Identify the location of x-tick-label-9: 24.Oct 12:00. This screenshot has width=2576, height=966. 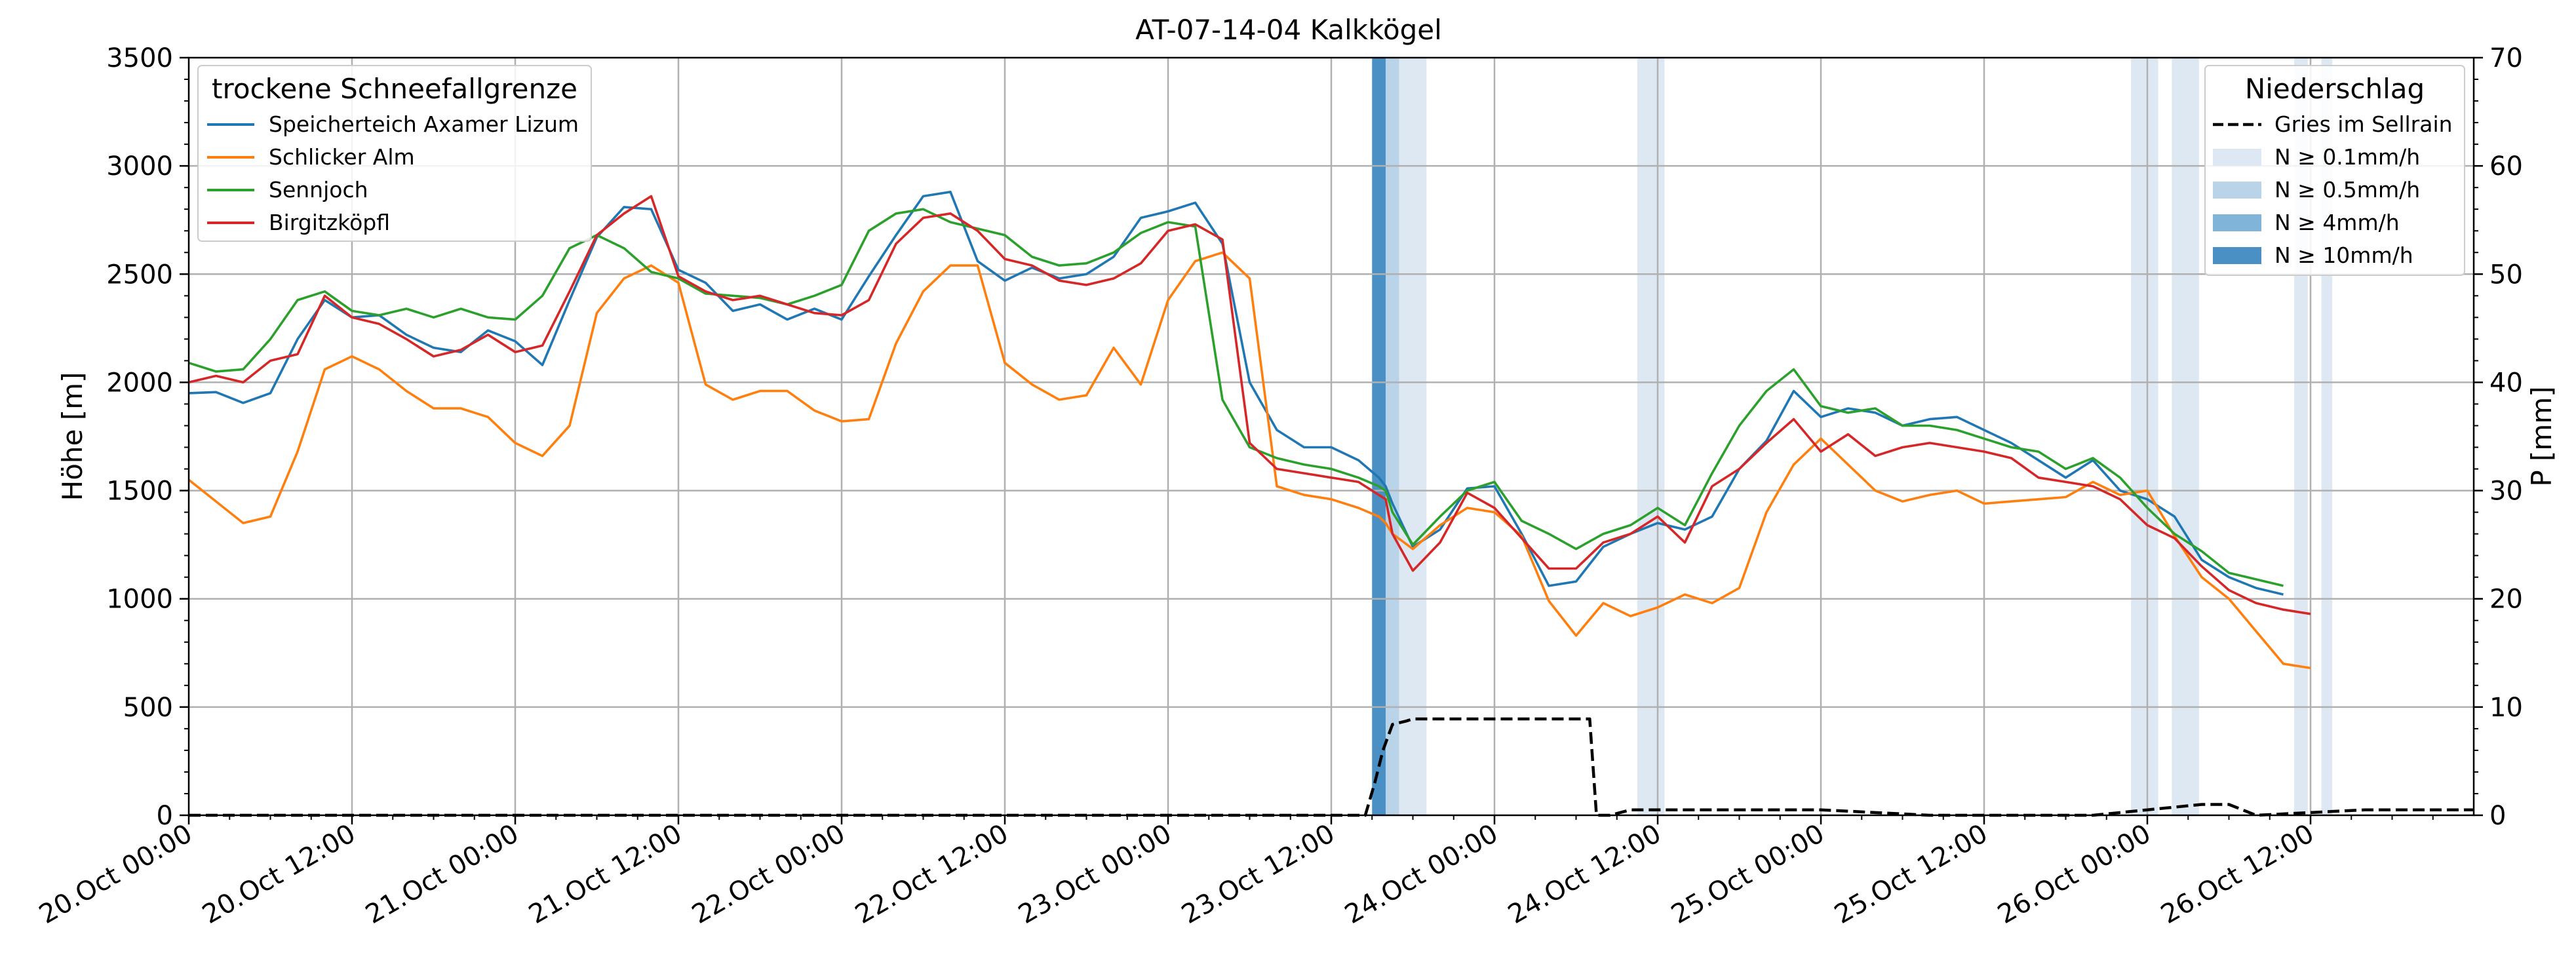
(1584, 874).